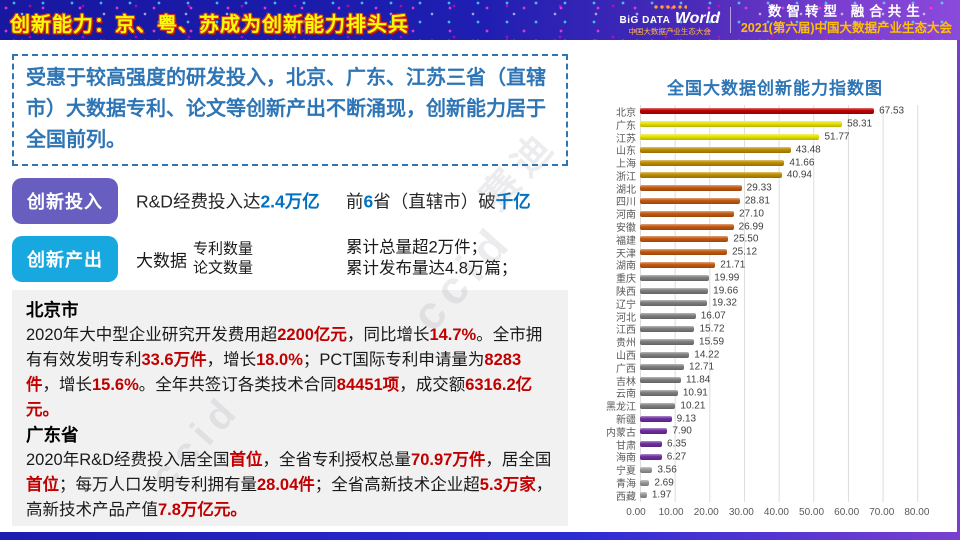  What do you see at coordinates (223, 249) in the screenshot?
I see `list-item: 专利数量` at bounding box center [223, 249].